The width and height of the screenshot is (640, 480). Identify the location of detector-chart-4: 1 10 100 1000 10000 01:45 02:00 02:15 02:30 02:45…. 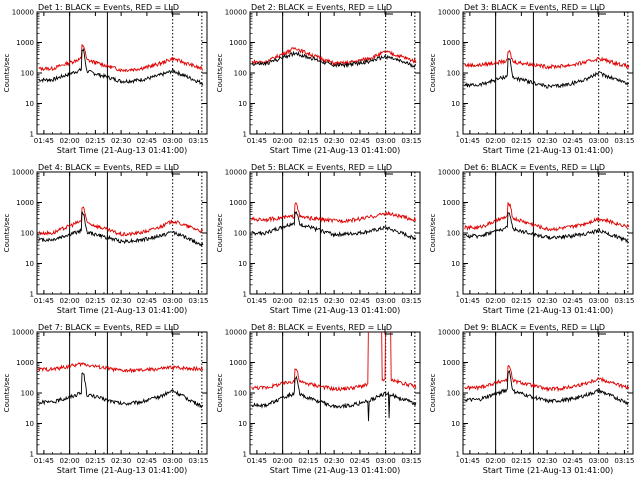
(106, 239).